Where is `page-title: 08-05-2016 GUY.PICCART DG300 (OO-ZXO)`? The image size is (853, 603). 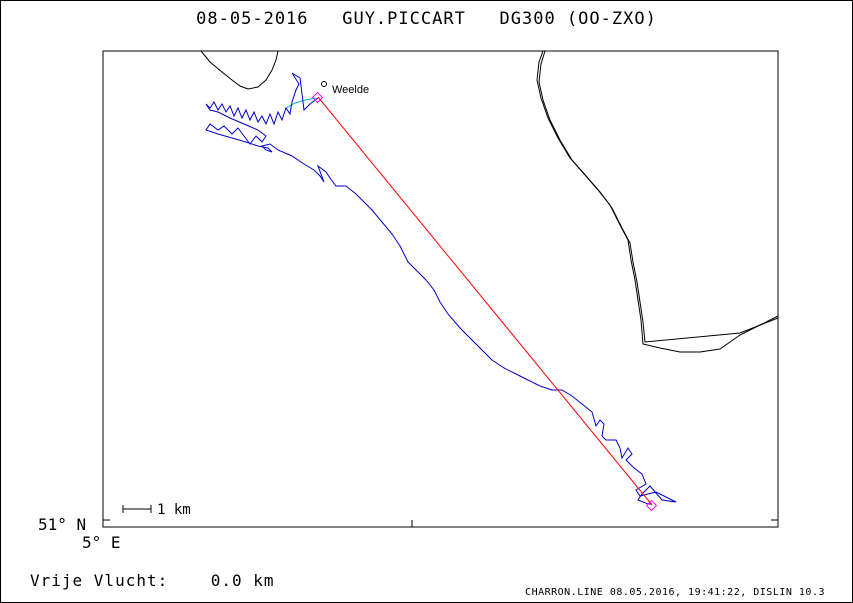 page-title: 08-05-2016 GUY.PICCART DG300 (OO-ZXO) is located at coordinates (426, 19).